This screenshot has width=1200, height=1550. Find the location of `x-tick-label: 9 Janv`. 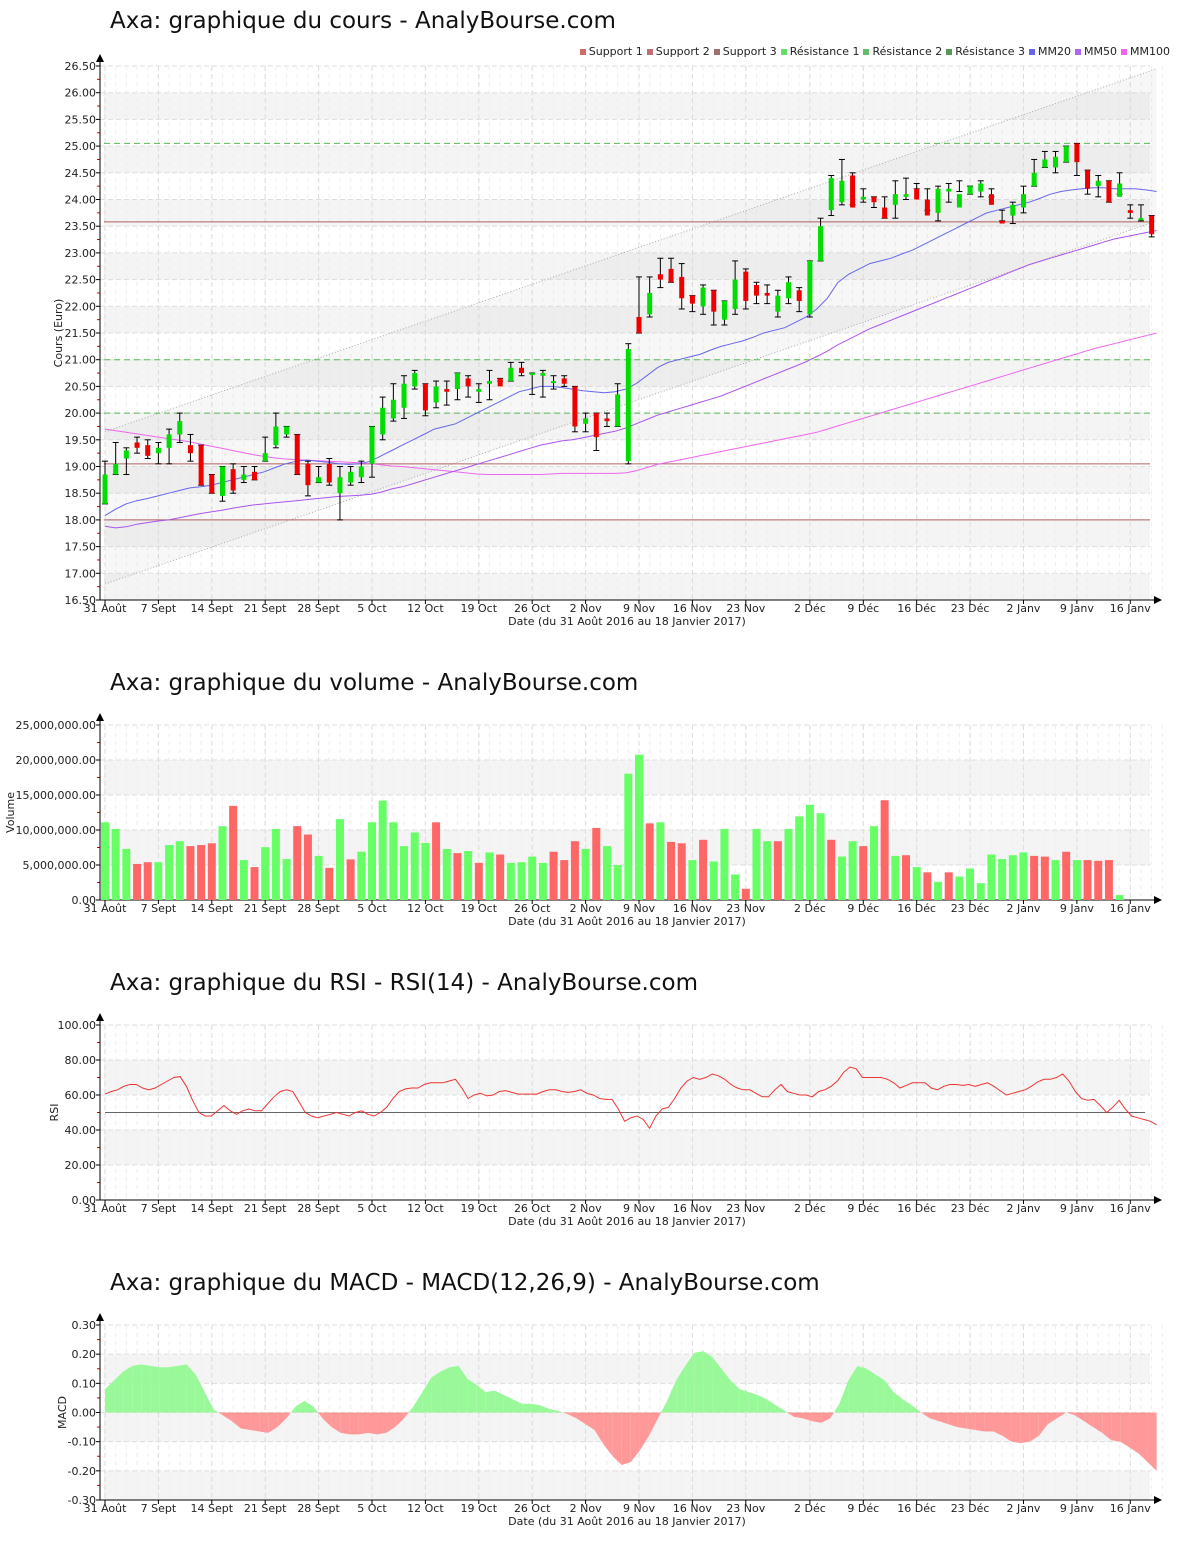

x-tick-label: 9 Janv is located at coordinates (1077, 908).